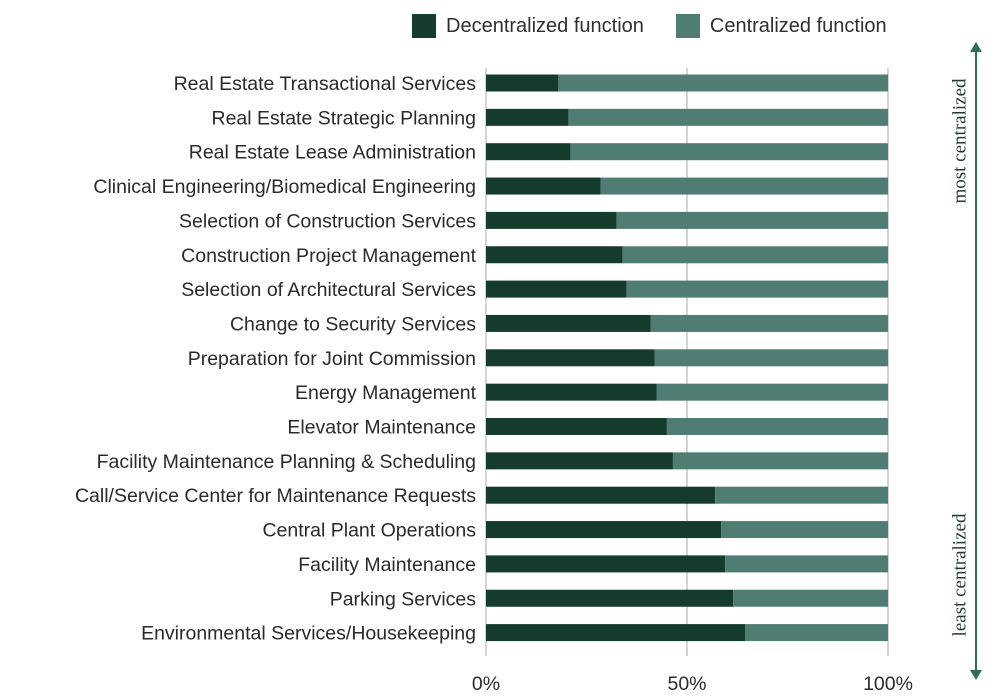 The image size is (1000, 700). What do you see at coordinates (332, 359) in the screenshot?
I see `category-label: Preparation for Joint Commission` at bounding box center [332, 359].